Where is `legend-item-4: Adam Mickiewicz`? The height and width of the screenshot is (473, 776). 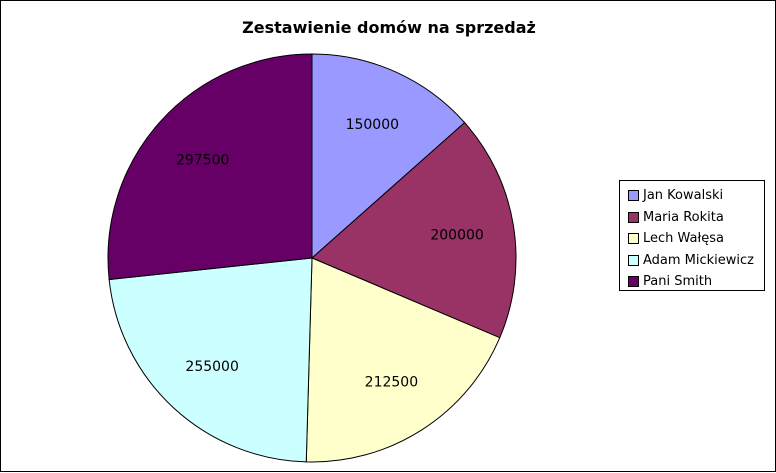 legend-item-4: Adam Mickiewicz is located at coordinates (696, 261).